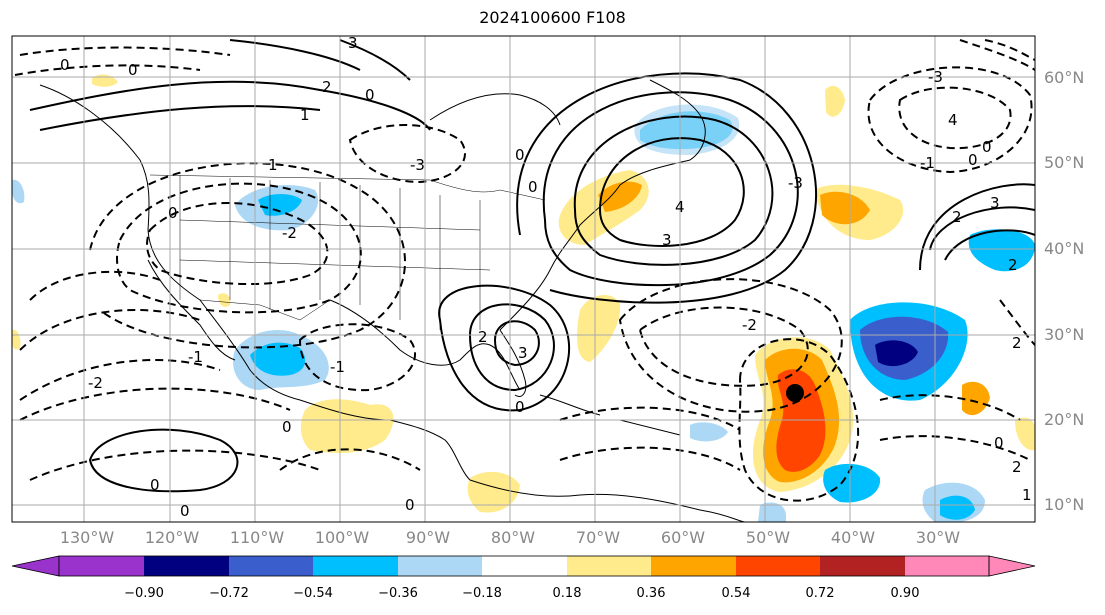 This screenshot has width=1105, height=615. I want to click on lon-label: 60°W, so click(683, 537).